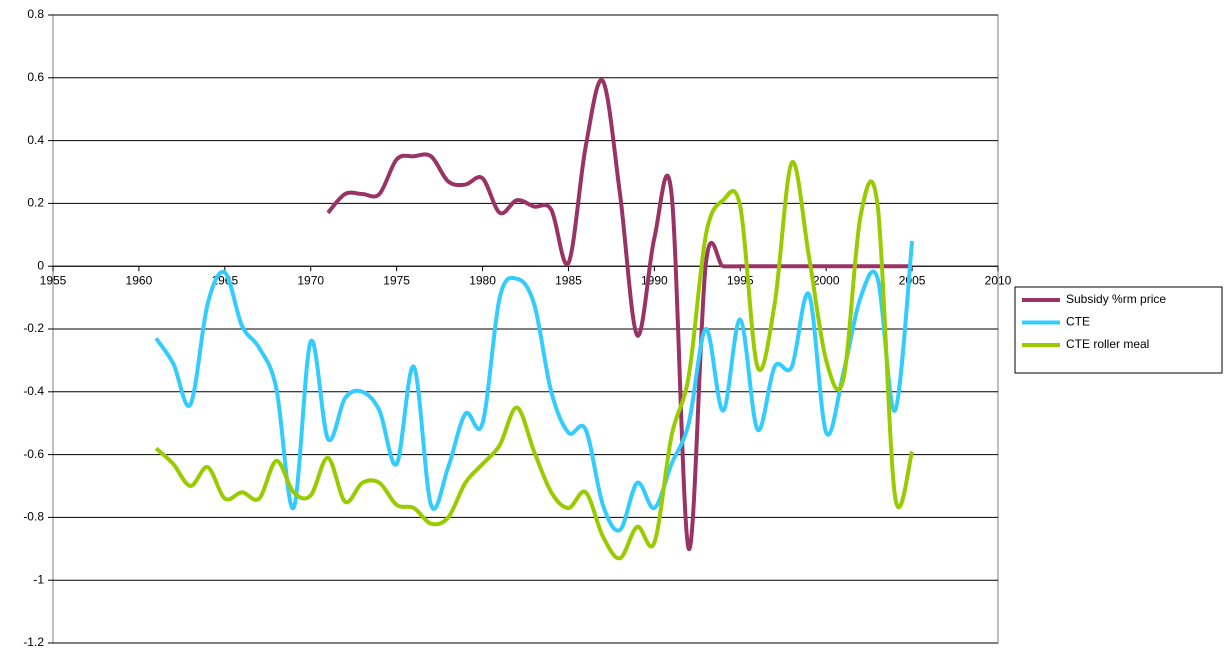 This screenshot has height=659, width=1224. I want to click on y-tick-label: 0.6, so click(35, 77).